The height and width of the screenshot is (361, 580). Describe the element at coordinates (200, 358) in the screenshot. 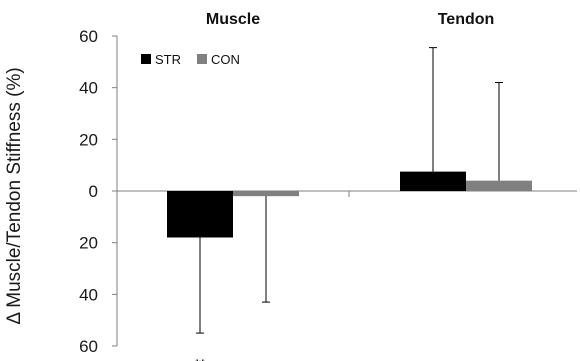

I see `significance-annotation: **` at that location.